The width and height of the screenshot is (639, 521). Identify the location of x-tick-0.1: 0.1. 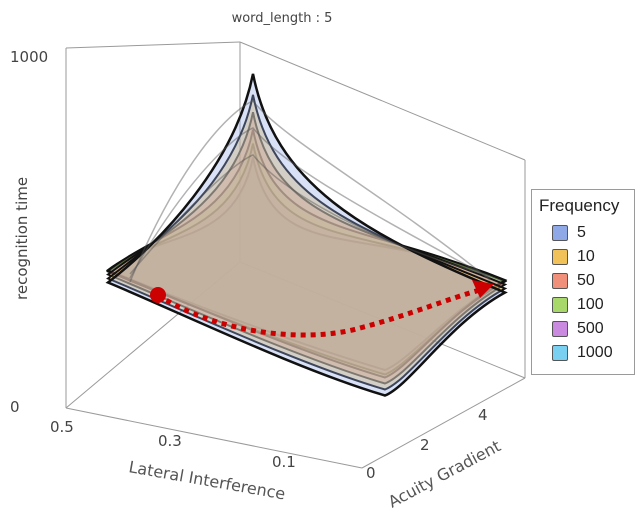
(284, 462).